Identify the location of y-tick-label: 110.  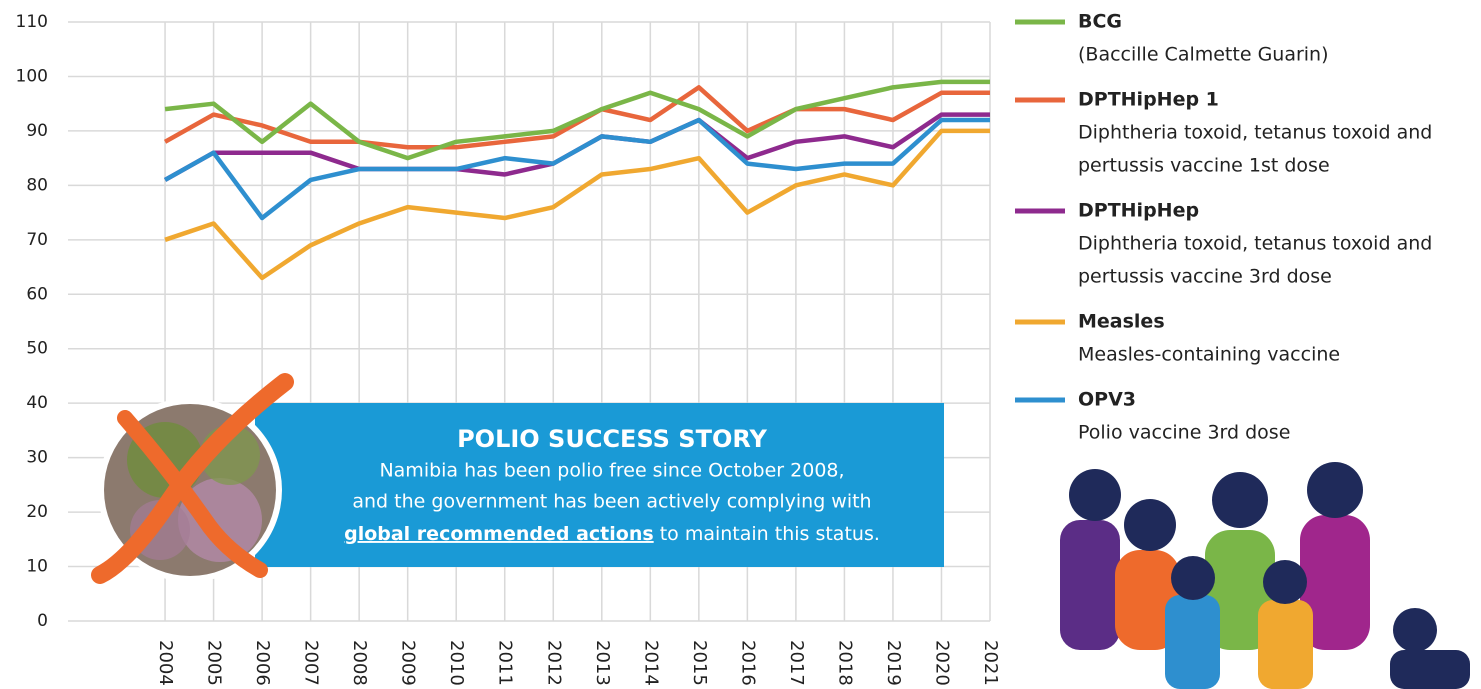
(32, 22).